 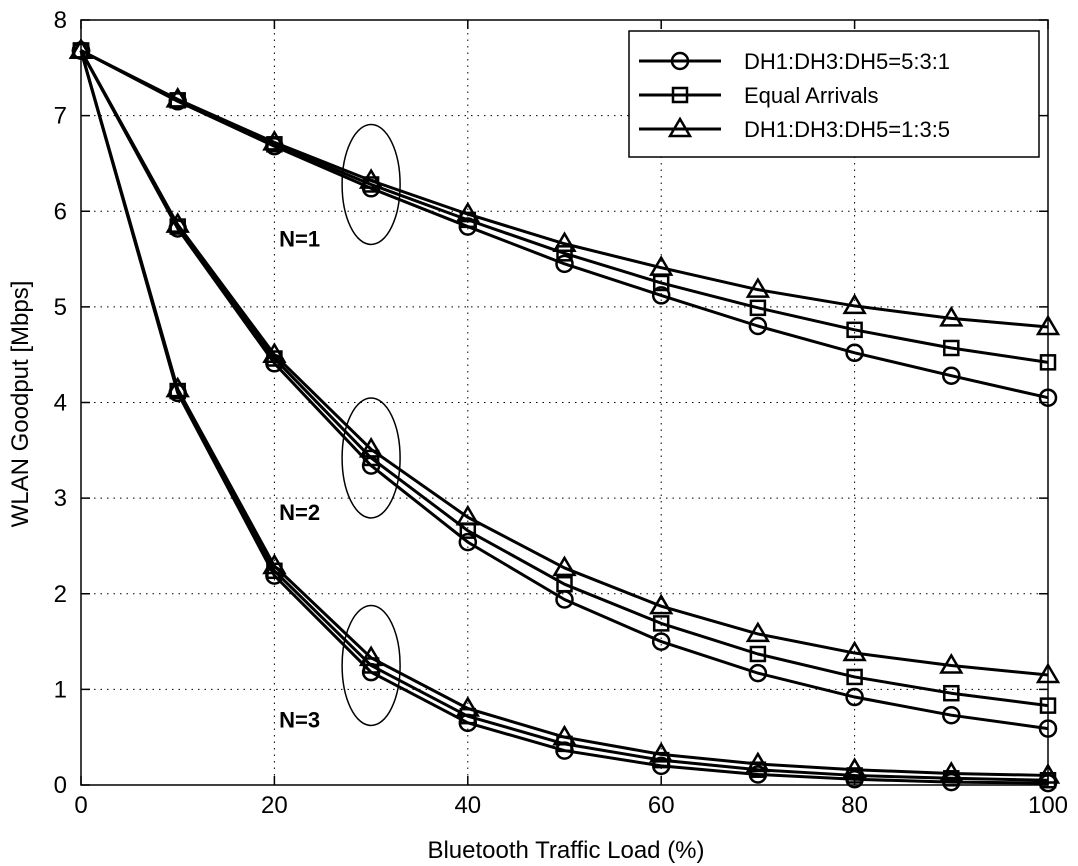 I want to click on x-tick-label: 60, so click(x=661, y=805).